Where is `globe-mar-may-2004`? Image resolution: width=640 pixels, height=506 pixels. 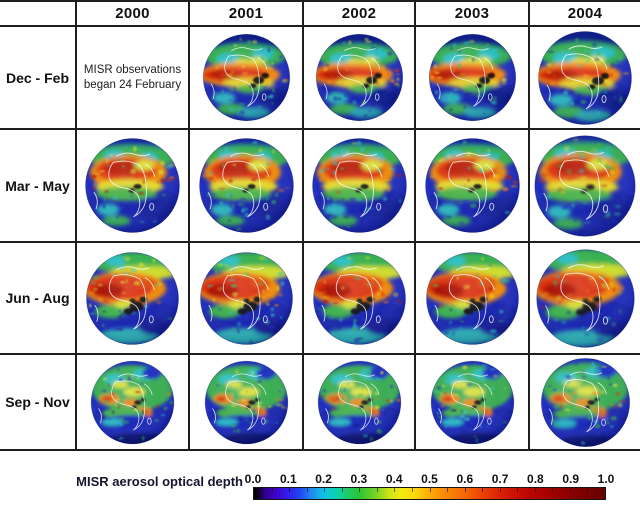 globe-mar-may-2004 is located at coordinates (585, 186).